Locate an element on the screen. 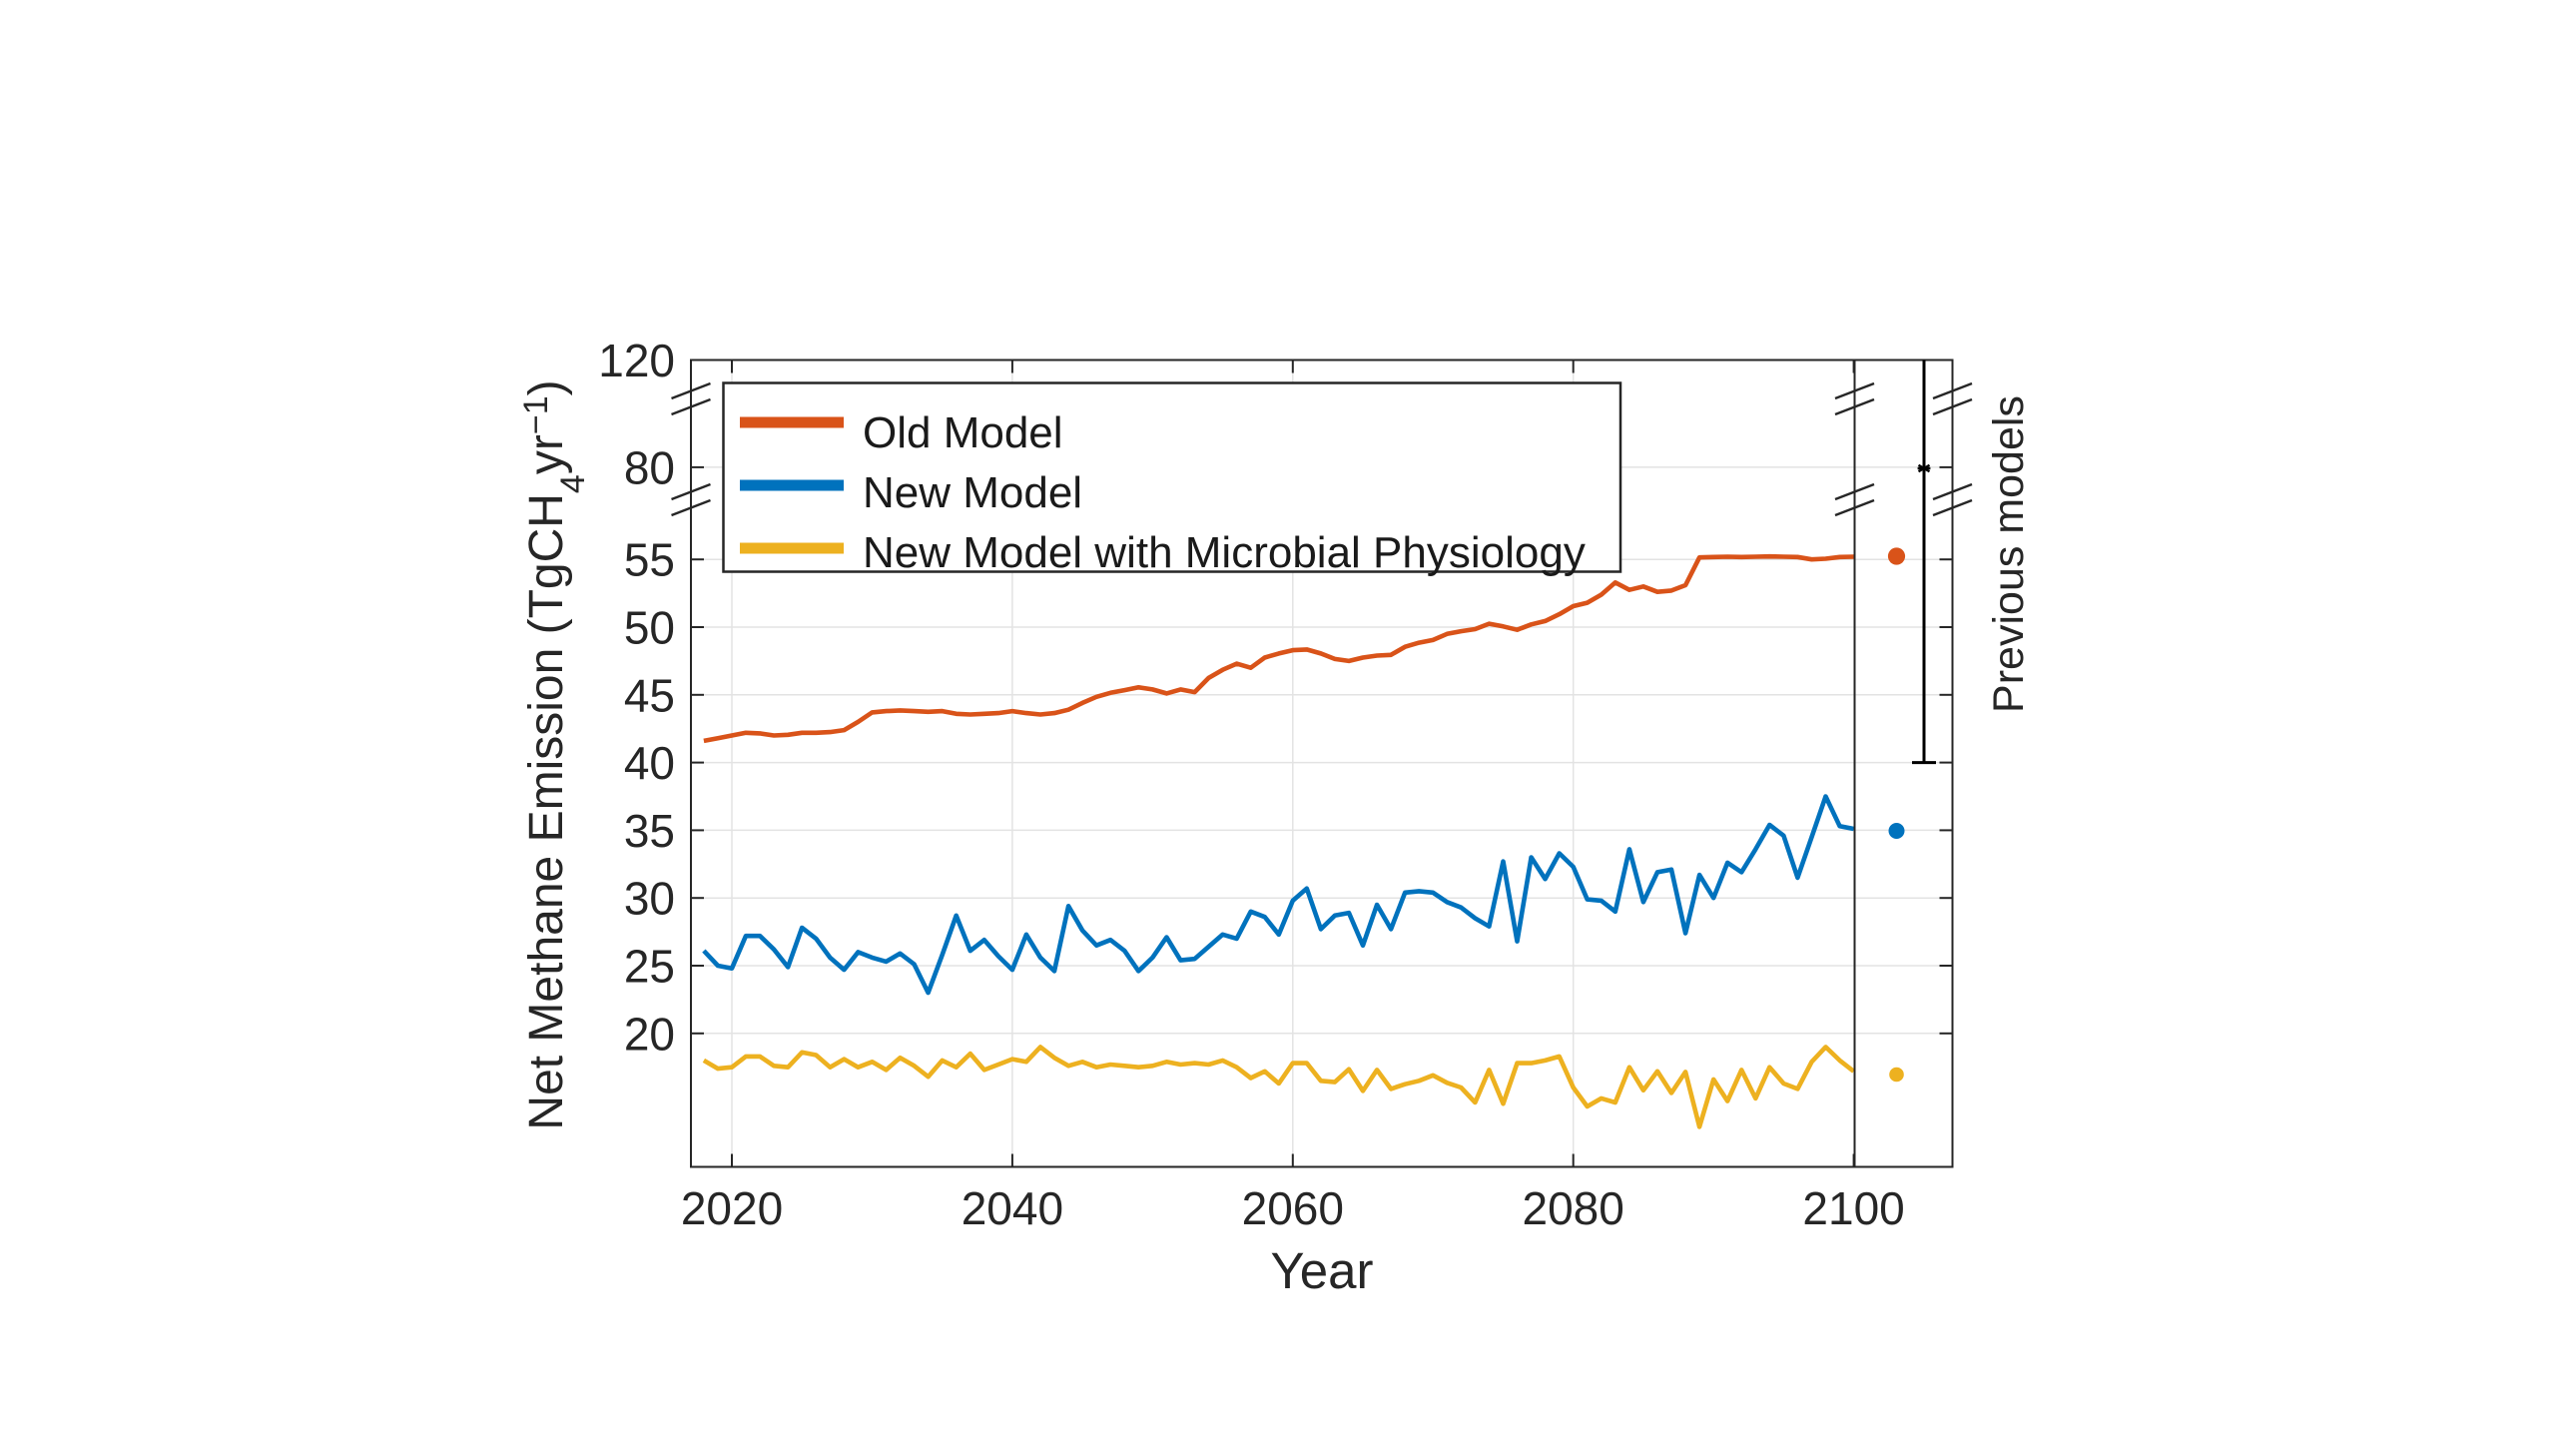  svg-text: New Model is located at coordinates (972, 493).